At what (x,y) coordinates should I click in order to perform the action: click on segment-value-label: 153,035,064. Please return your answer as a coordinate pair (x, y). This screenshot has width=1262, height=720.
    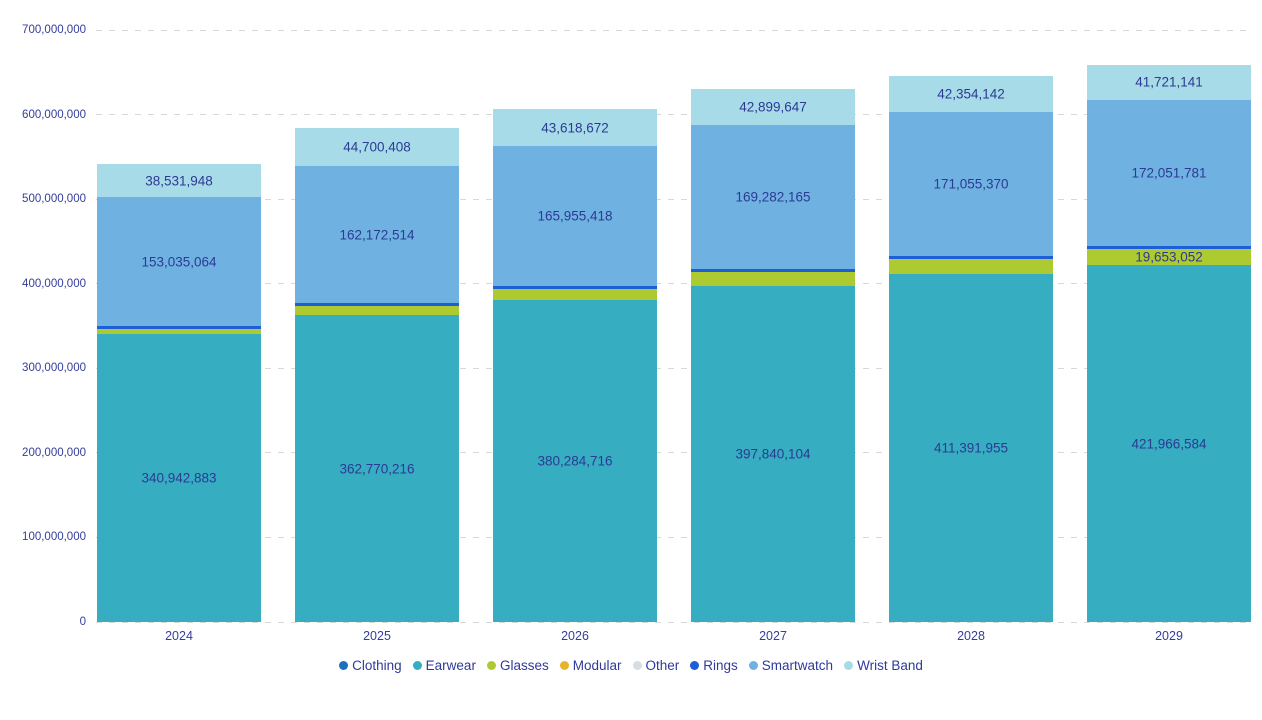
    Looking at the image, I should click on (179, 262).